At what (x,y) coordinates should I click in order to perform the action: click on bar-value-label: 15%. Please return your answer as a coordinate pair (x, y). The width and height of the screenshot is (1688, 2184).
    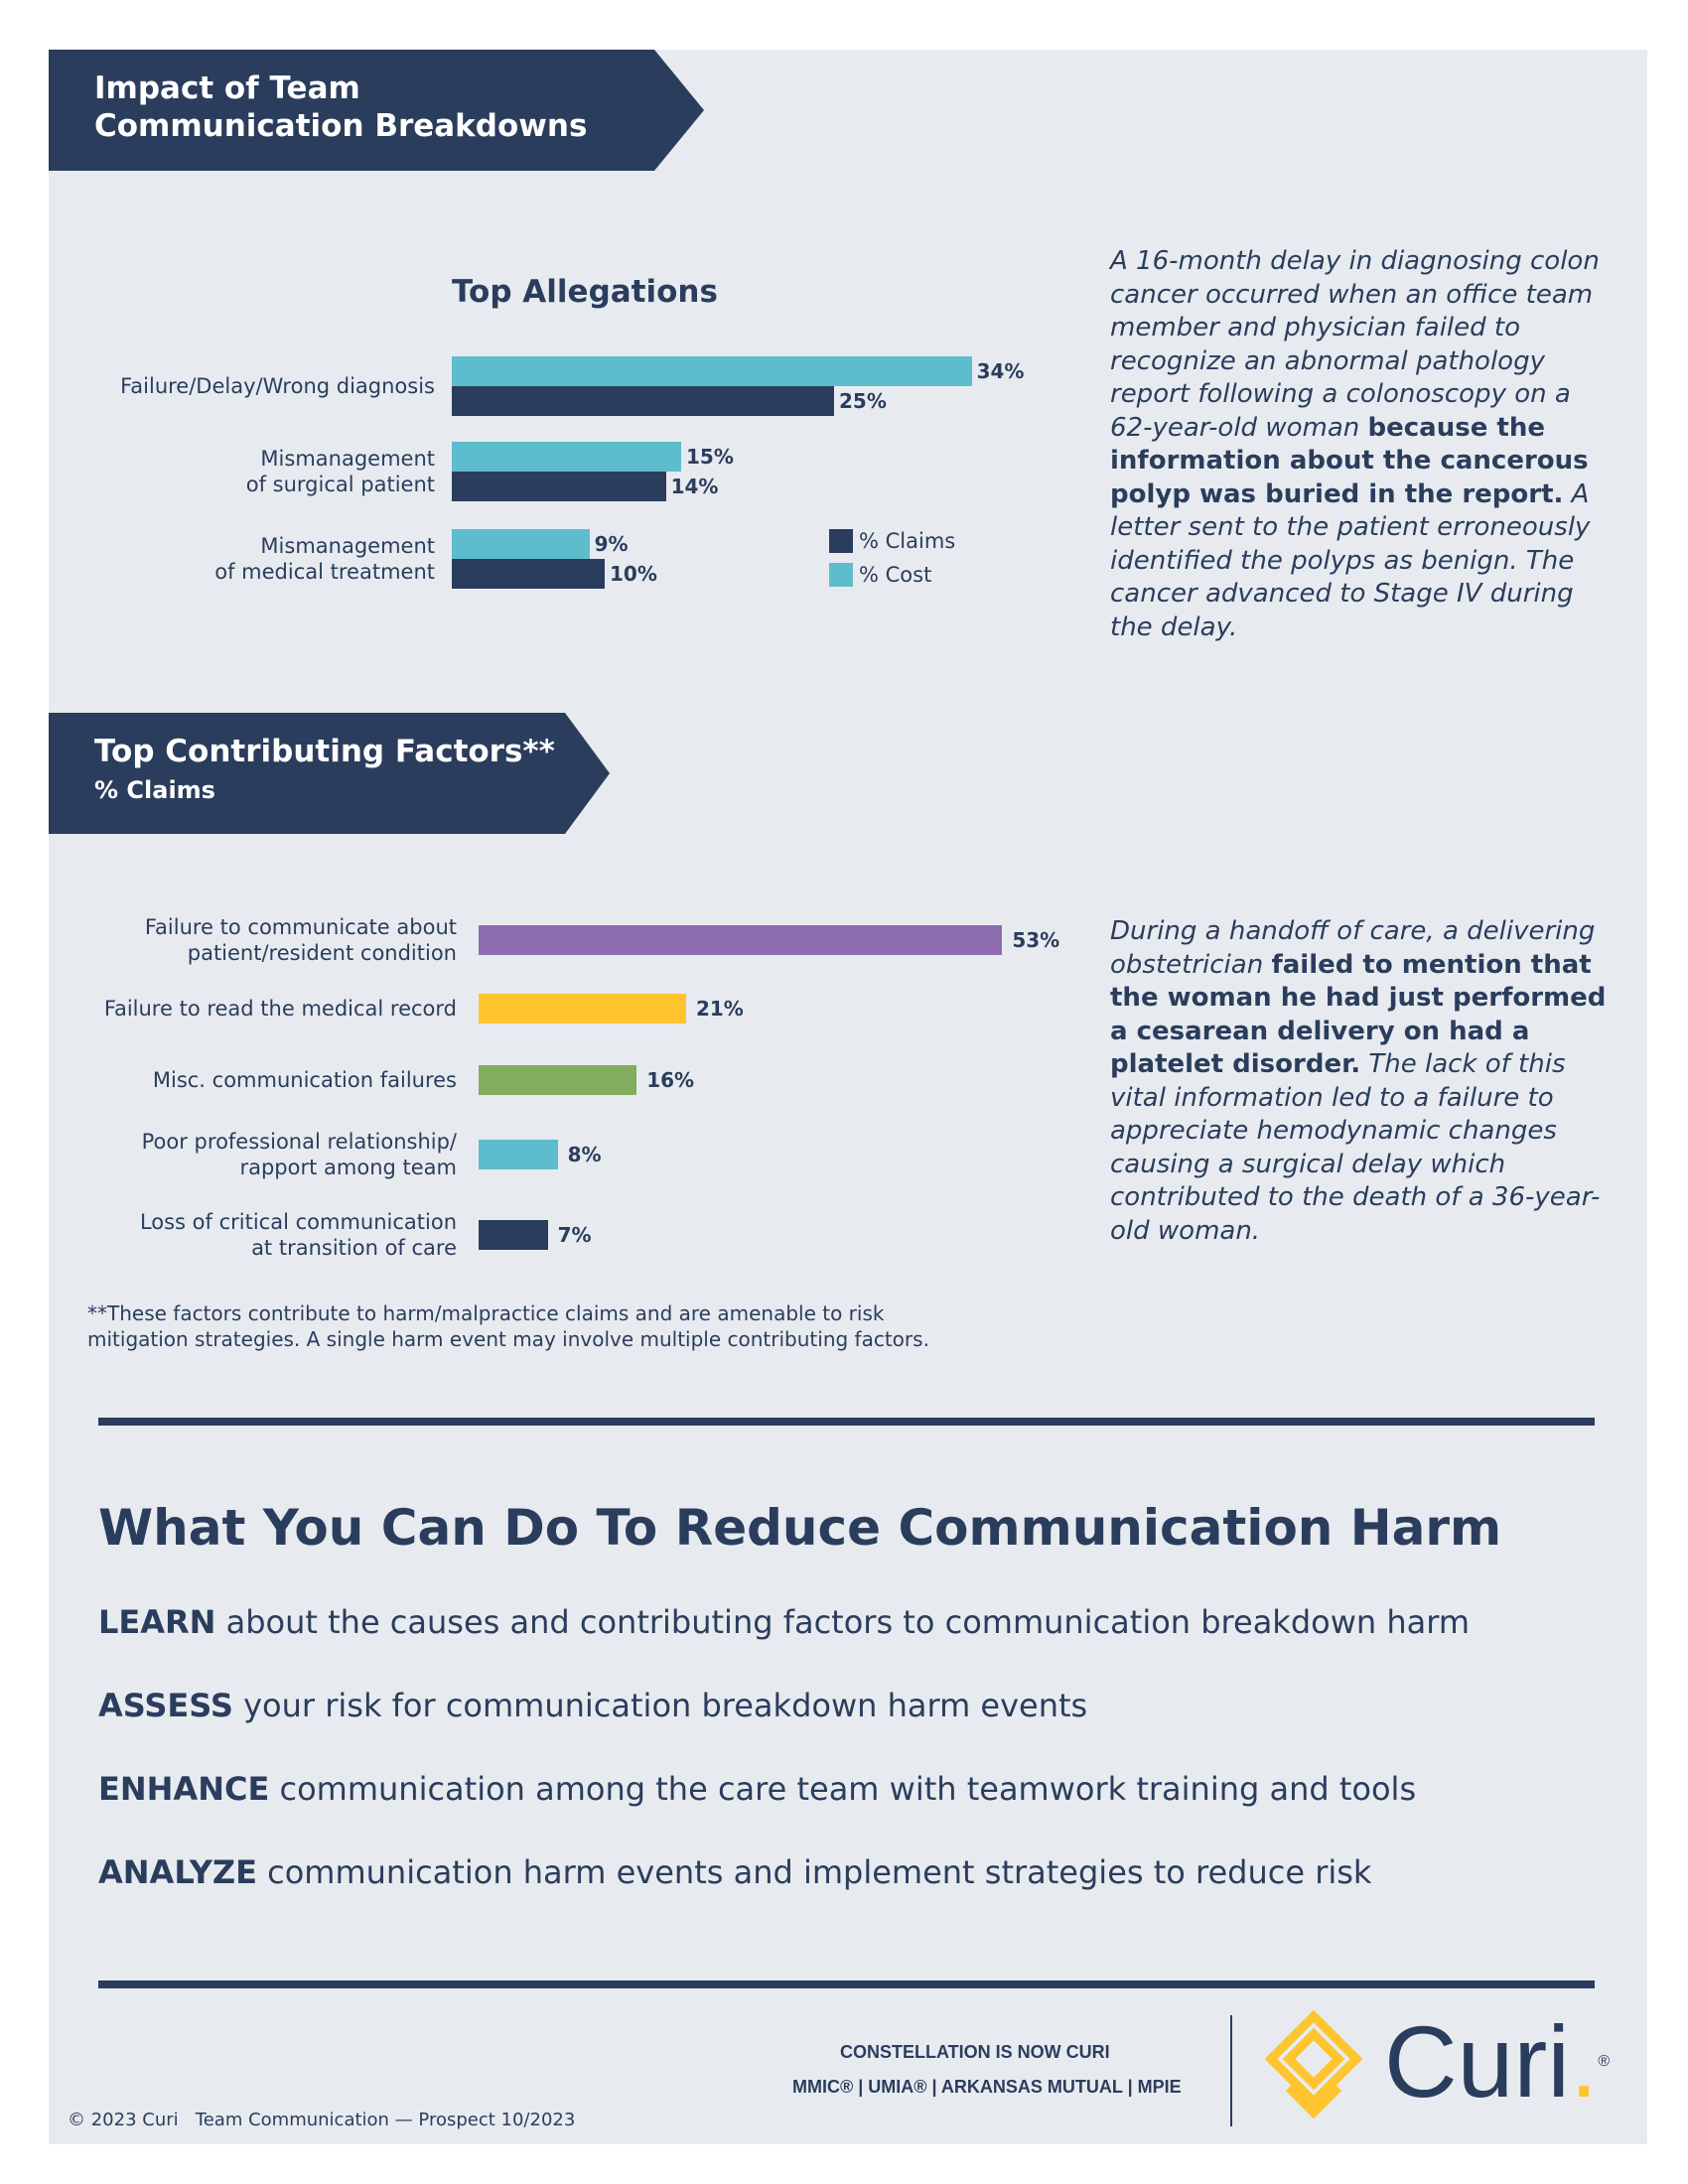
    Looking at the image, I should click on (710, 457).